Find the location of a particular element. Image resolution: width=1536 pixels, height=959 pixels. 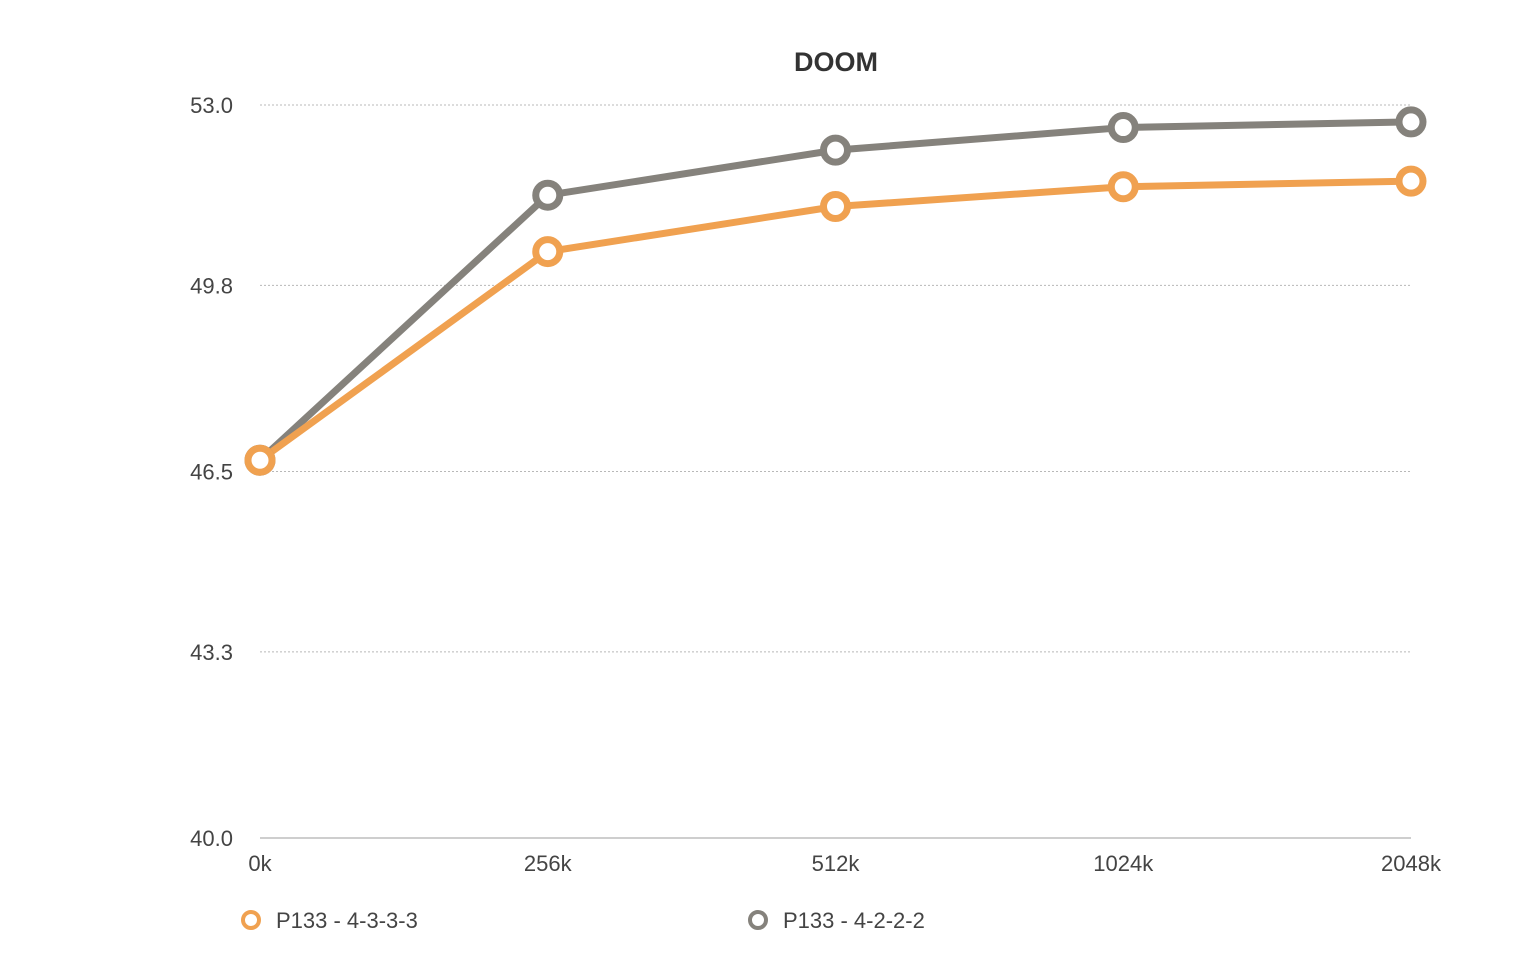

y-tick-label: 53.0 is located at coordinates (211, 105).